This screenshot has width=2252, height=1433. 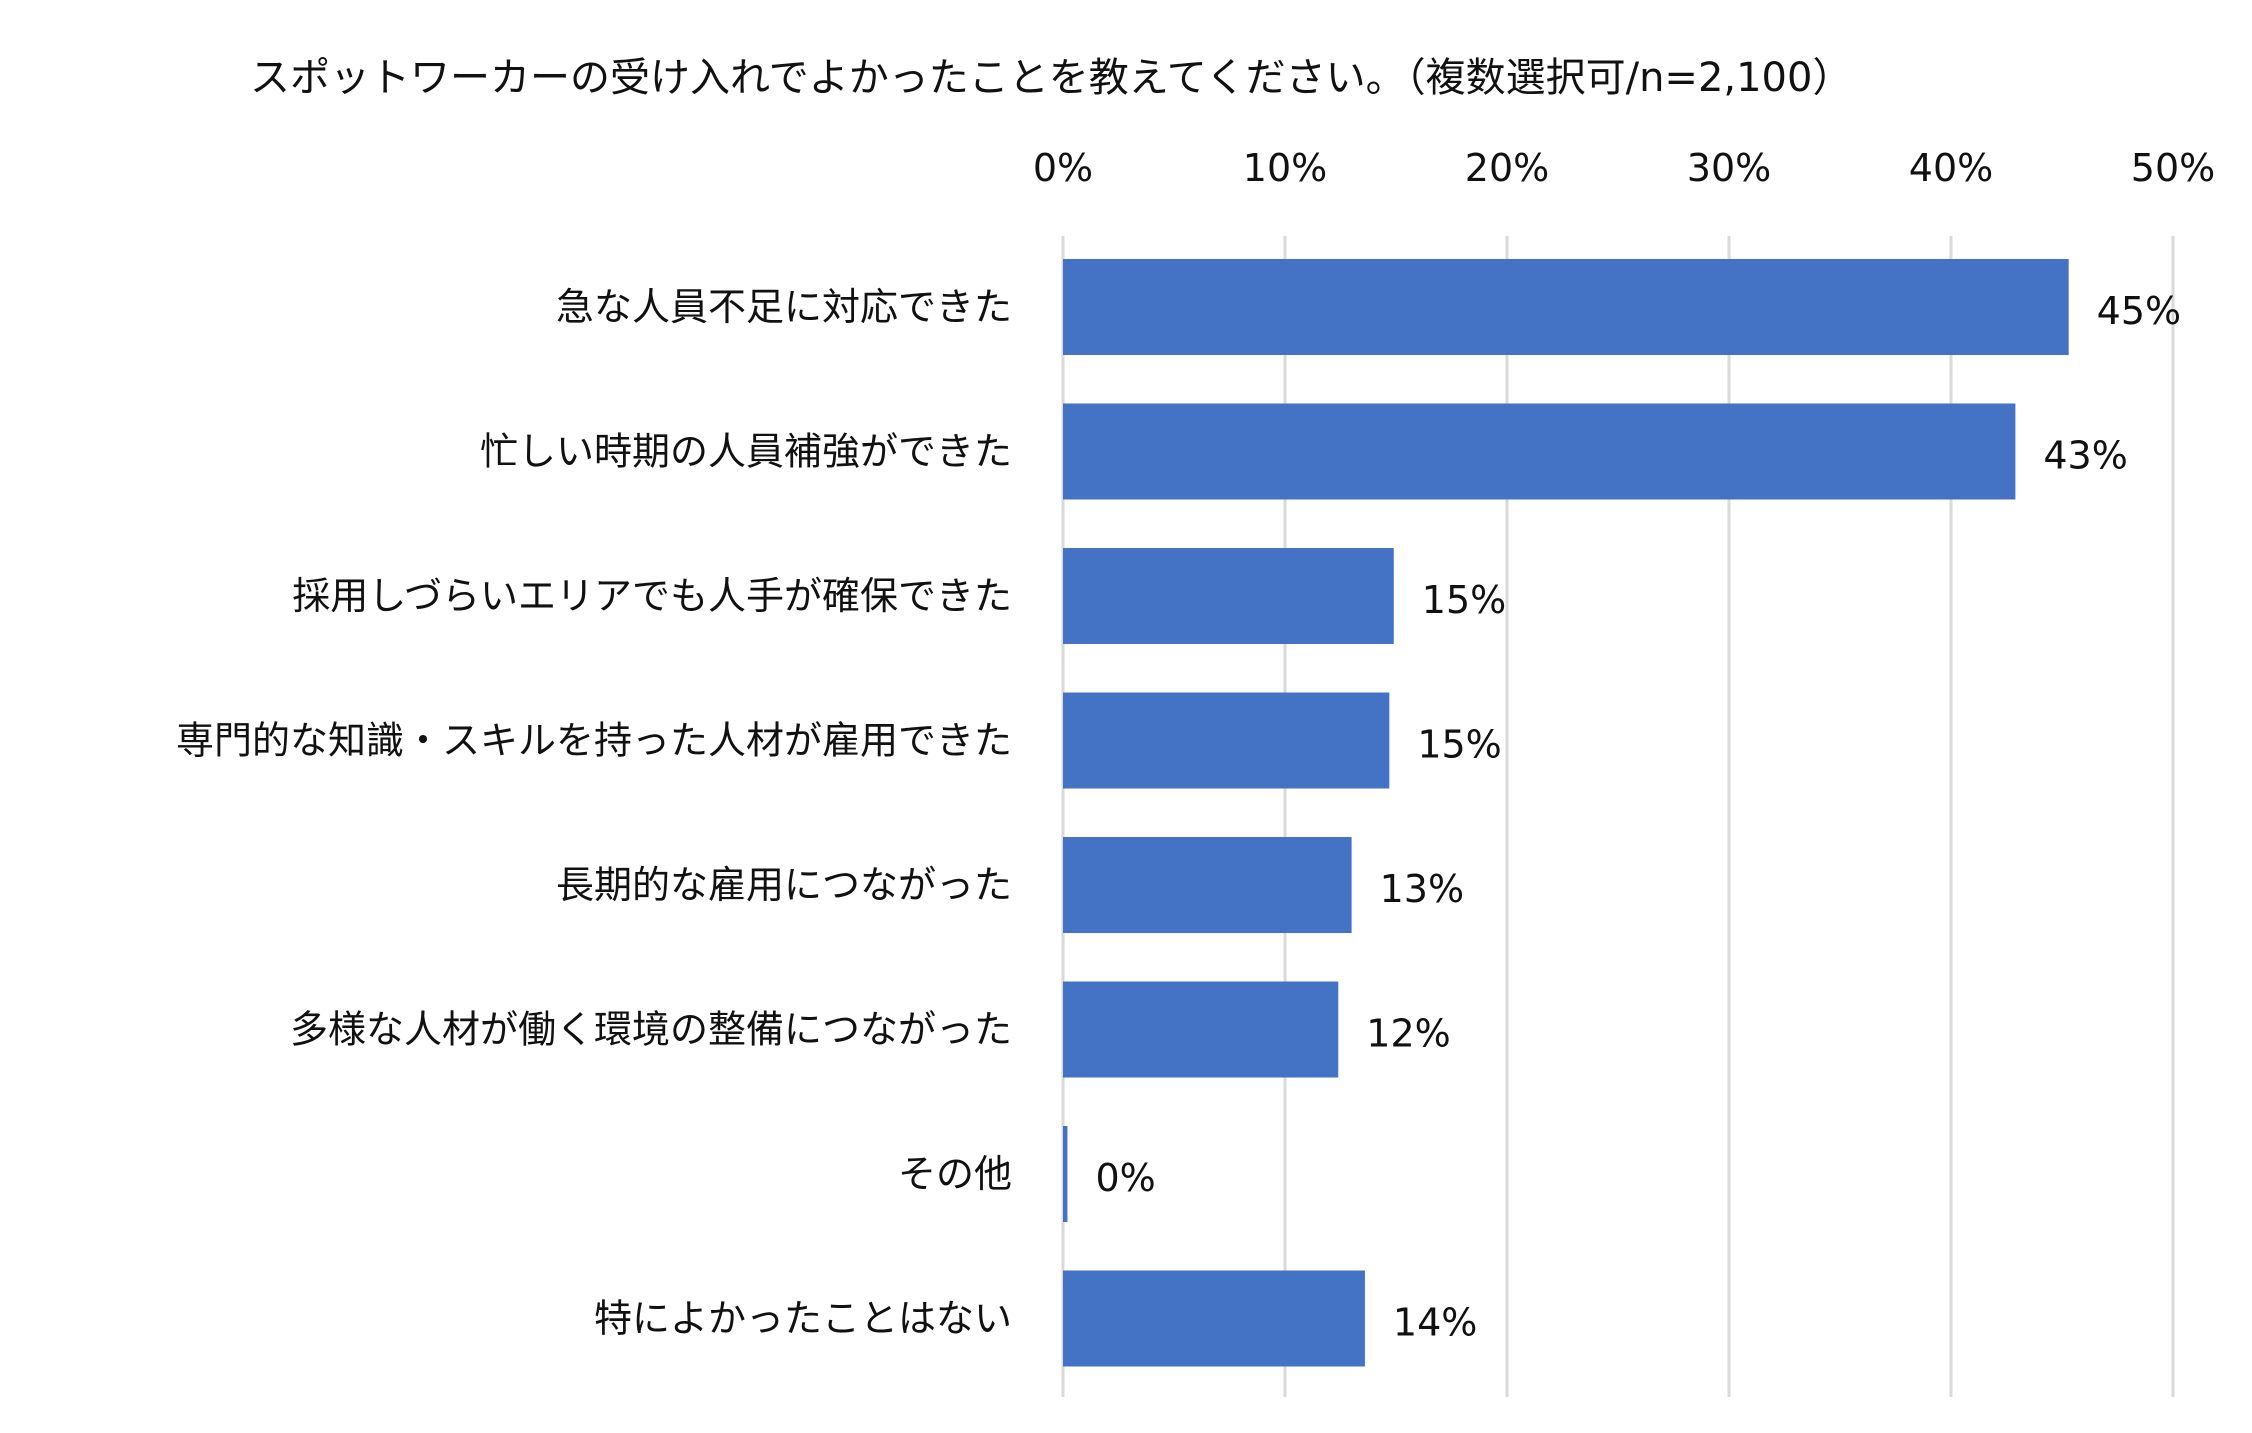 What do you see at coordinates (1624, 168) in the screenshot?
I see `x-axis-ticks: 0% 10% 20% 30% 40% 50%` at bounding box center [1624, 168].